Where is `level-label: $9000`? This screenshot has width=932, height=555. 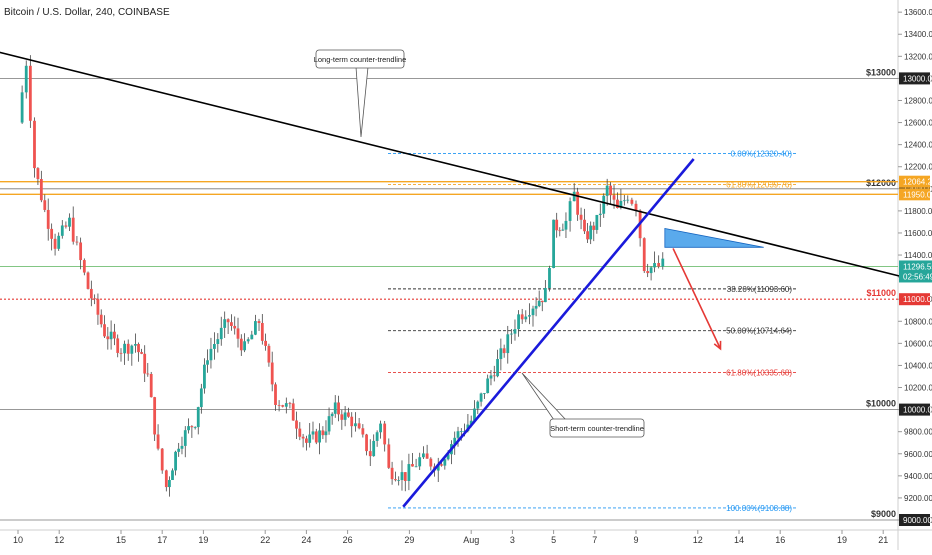 level-label: $9000 is located at coordinates (883, 514).